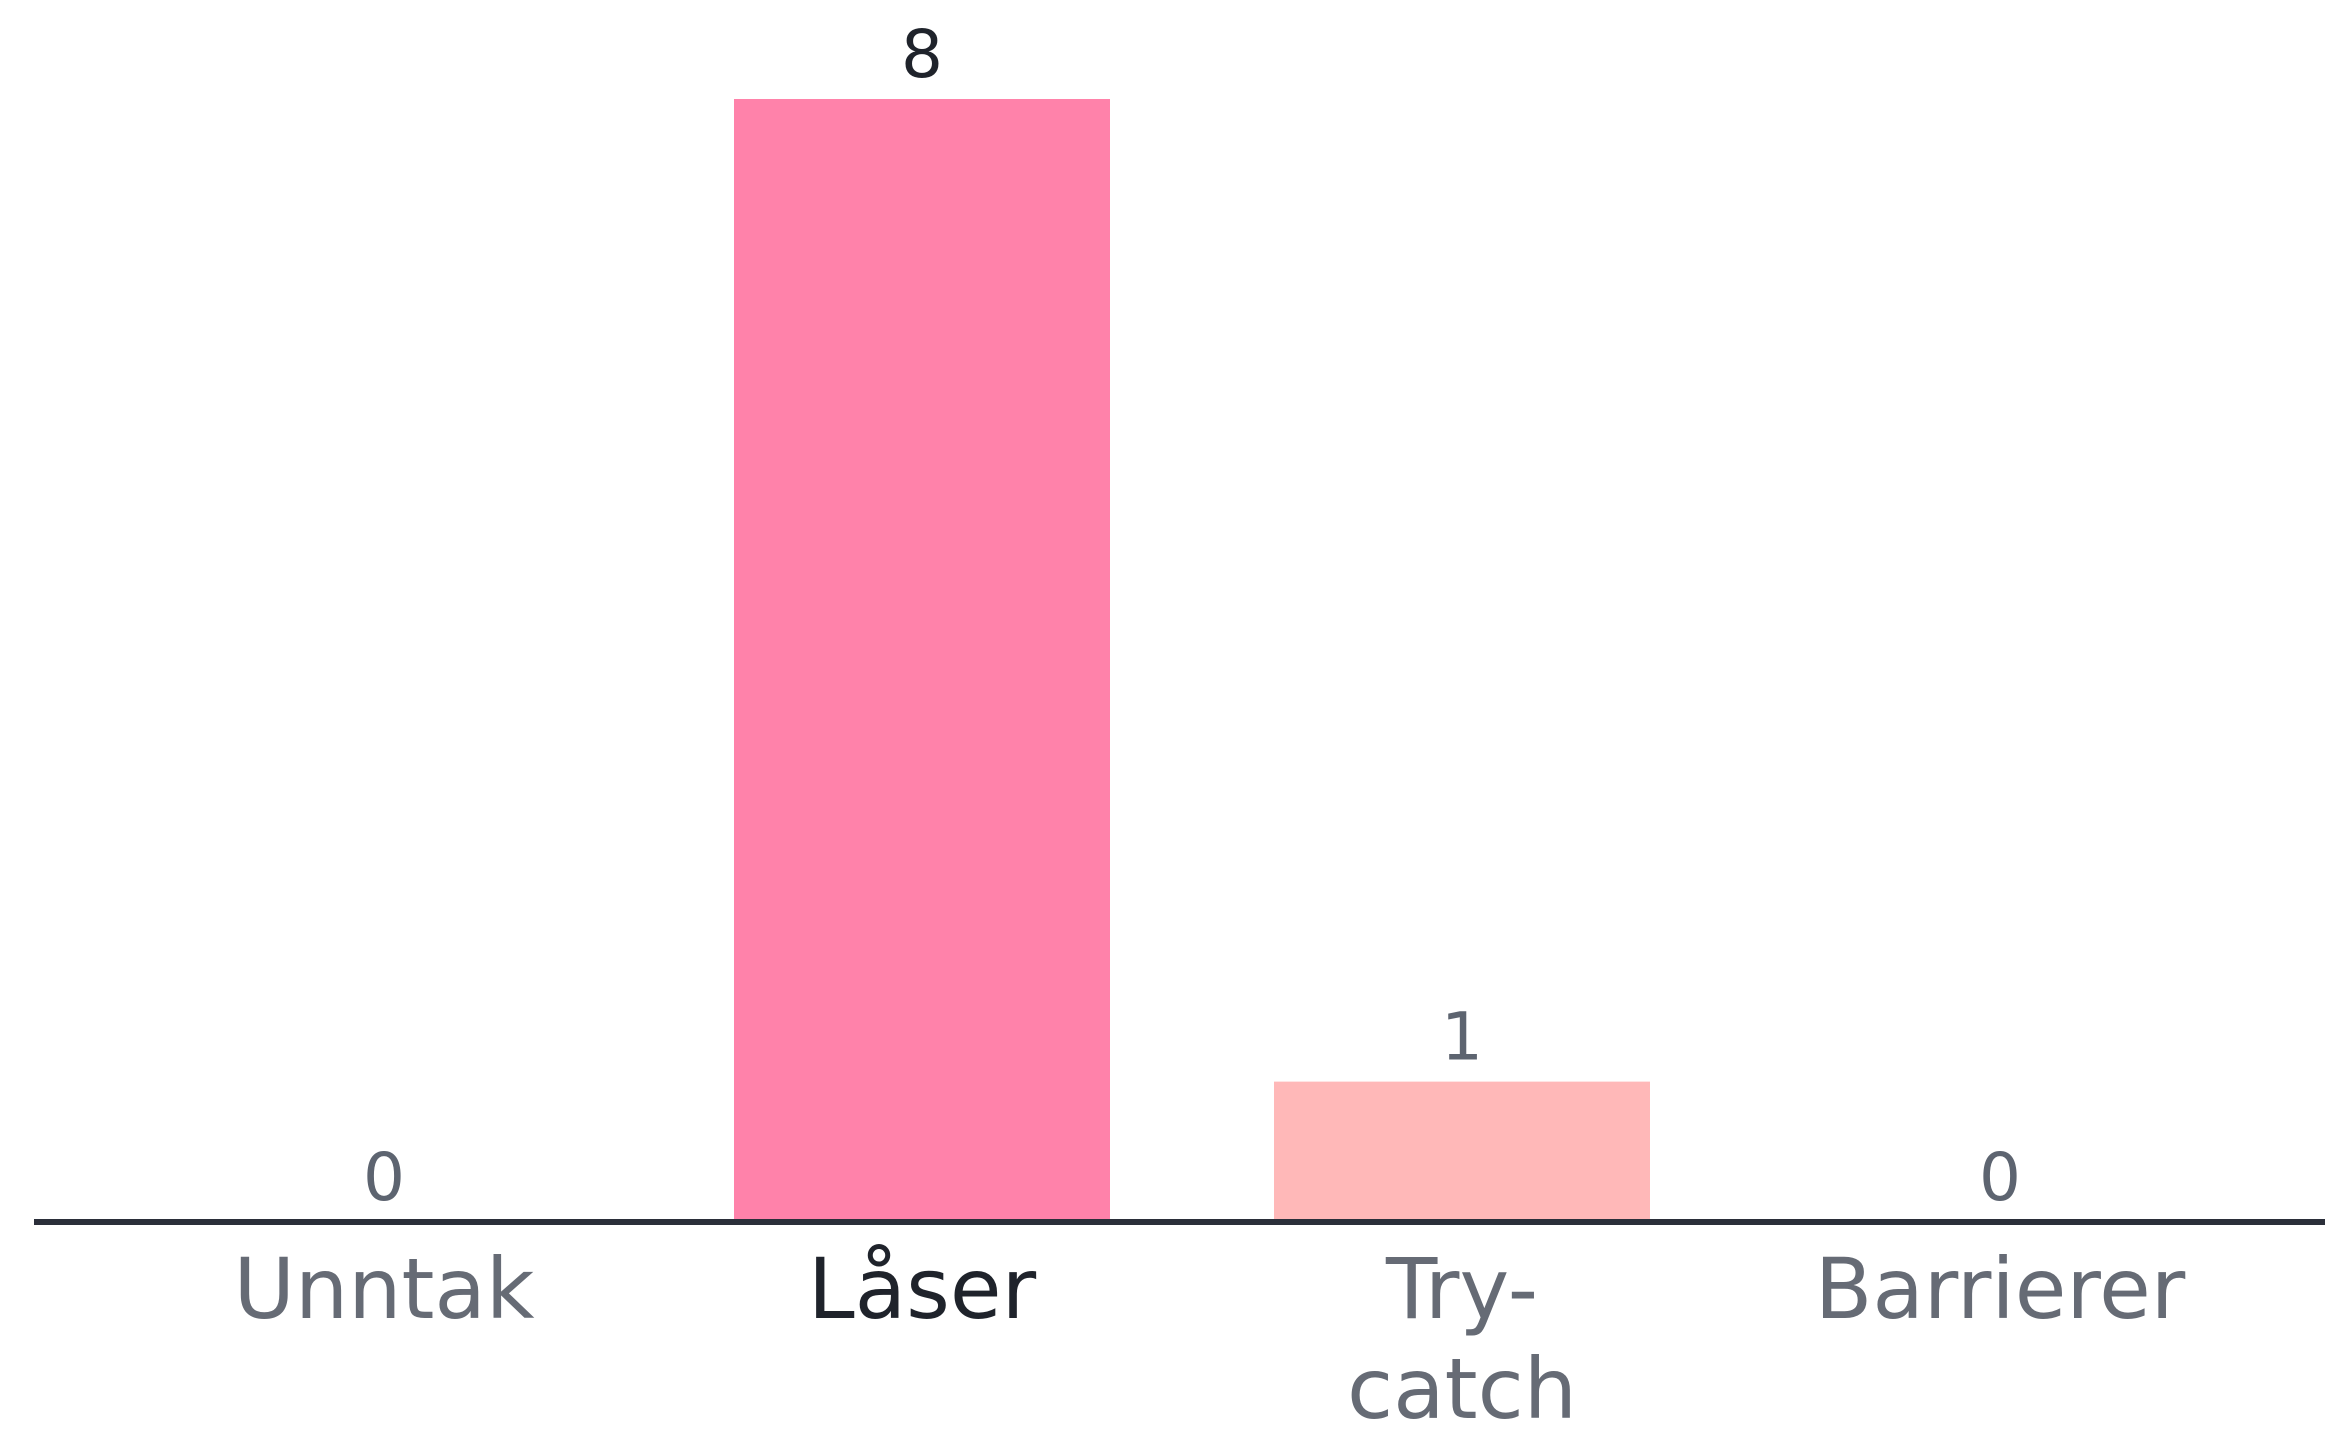 The width and height of the screenshot is (2325, 1431). I want to click on value-label-3: 0, so click(2000, 1177).